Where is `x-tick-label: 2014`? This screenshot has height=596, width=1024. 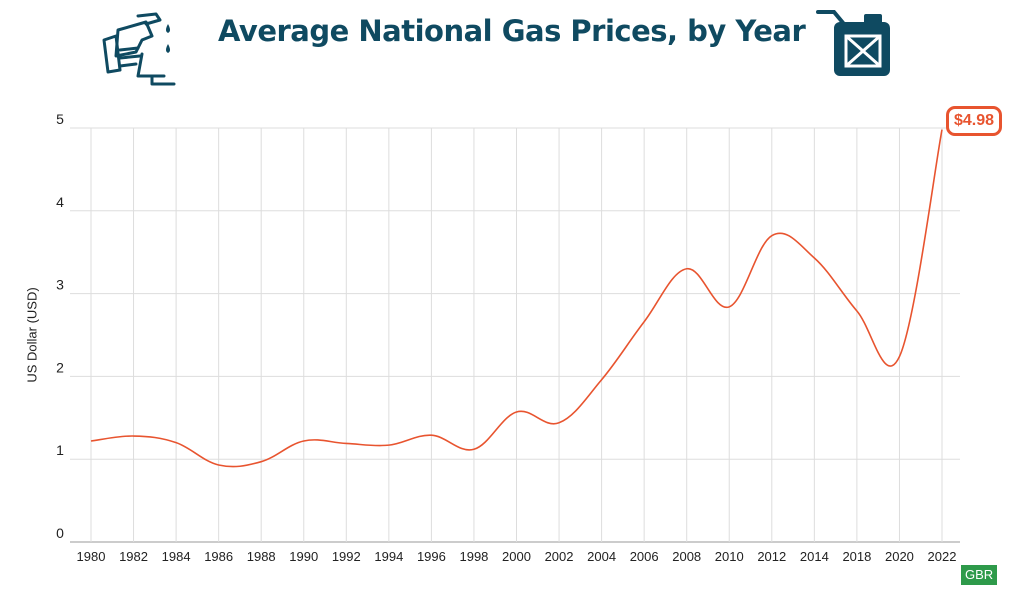
x-tick-label: 2014 is located at coordinates (814, 556).